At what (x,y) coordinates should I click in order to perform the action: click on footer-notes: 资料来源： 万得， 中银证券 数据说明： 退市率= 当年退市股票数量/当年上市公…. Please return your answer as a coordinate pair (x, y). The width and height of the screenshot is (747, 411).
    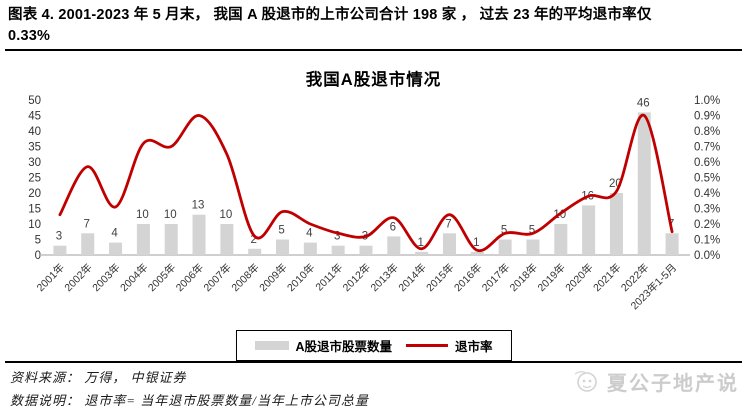
    Looking at the image, I should click on (189, 388).